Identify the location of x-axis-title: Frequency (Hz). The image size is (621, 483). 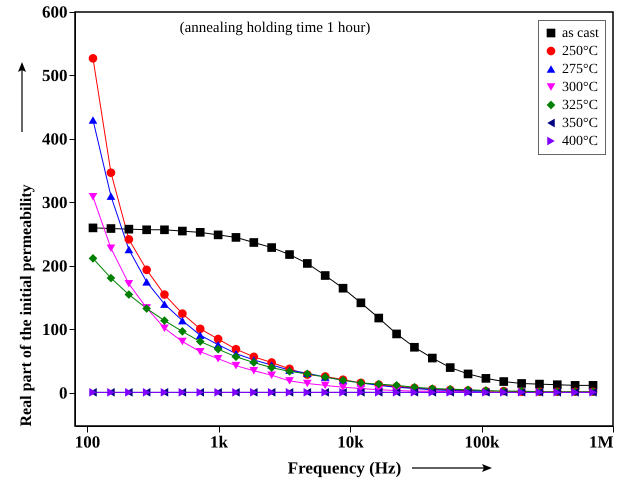
(345, 468).